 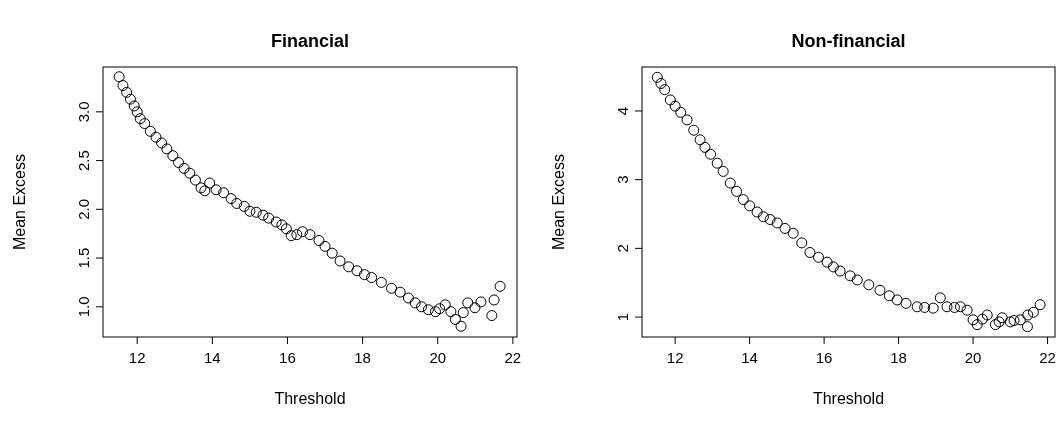 I want to click on y-tick-label: 3, so click(x=622, y=179).